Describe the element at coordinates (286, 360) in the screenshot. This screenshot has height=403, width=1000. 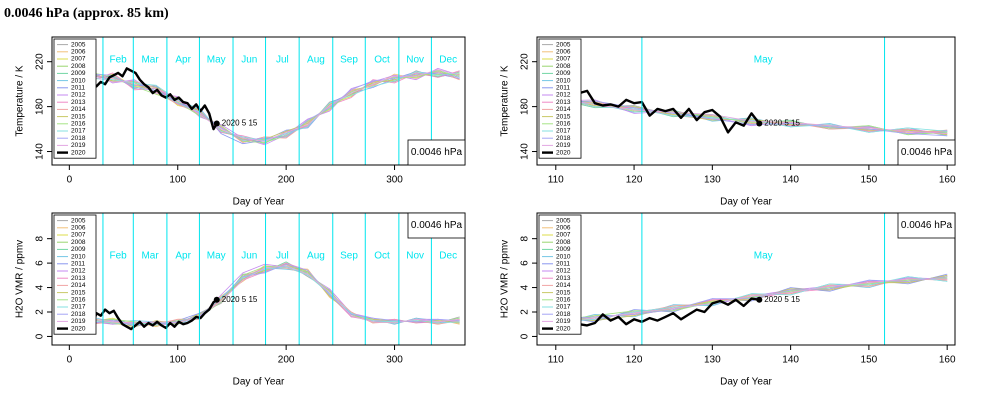
I see `x-tick-label: 200` at that location.